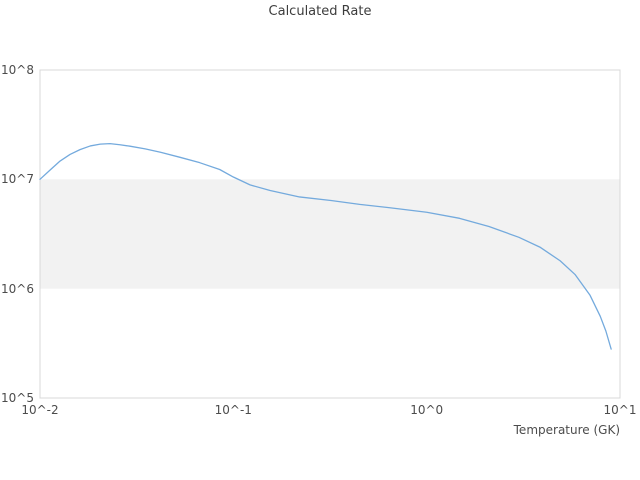 The width and height of the screenshot is (640, 480). Describe the element at coordinates (566, 430) in the screenshot. I see `x-axis-label: Temperature (GK)` at that location.